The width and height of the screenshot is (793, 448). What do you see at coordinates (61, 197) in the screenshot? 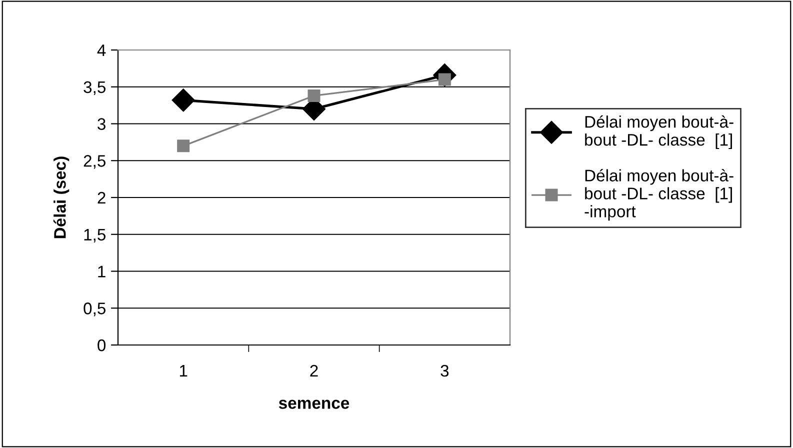
I see `y-axis-title: Délai (sec)` at bounding box center [61, 197].